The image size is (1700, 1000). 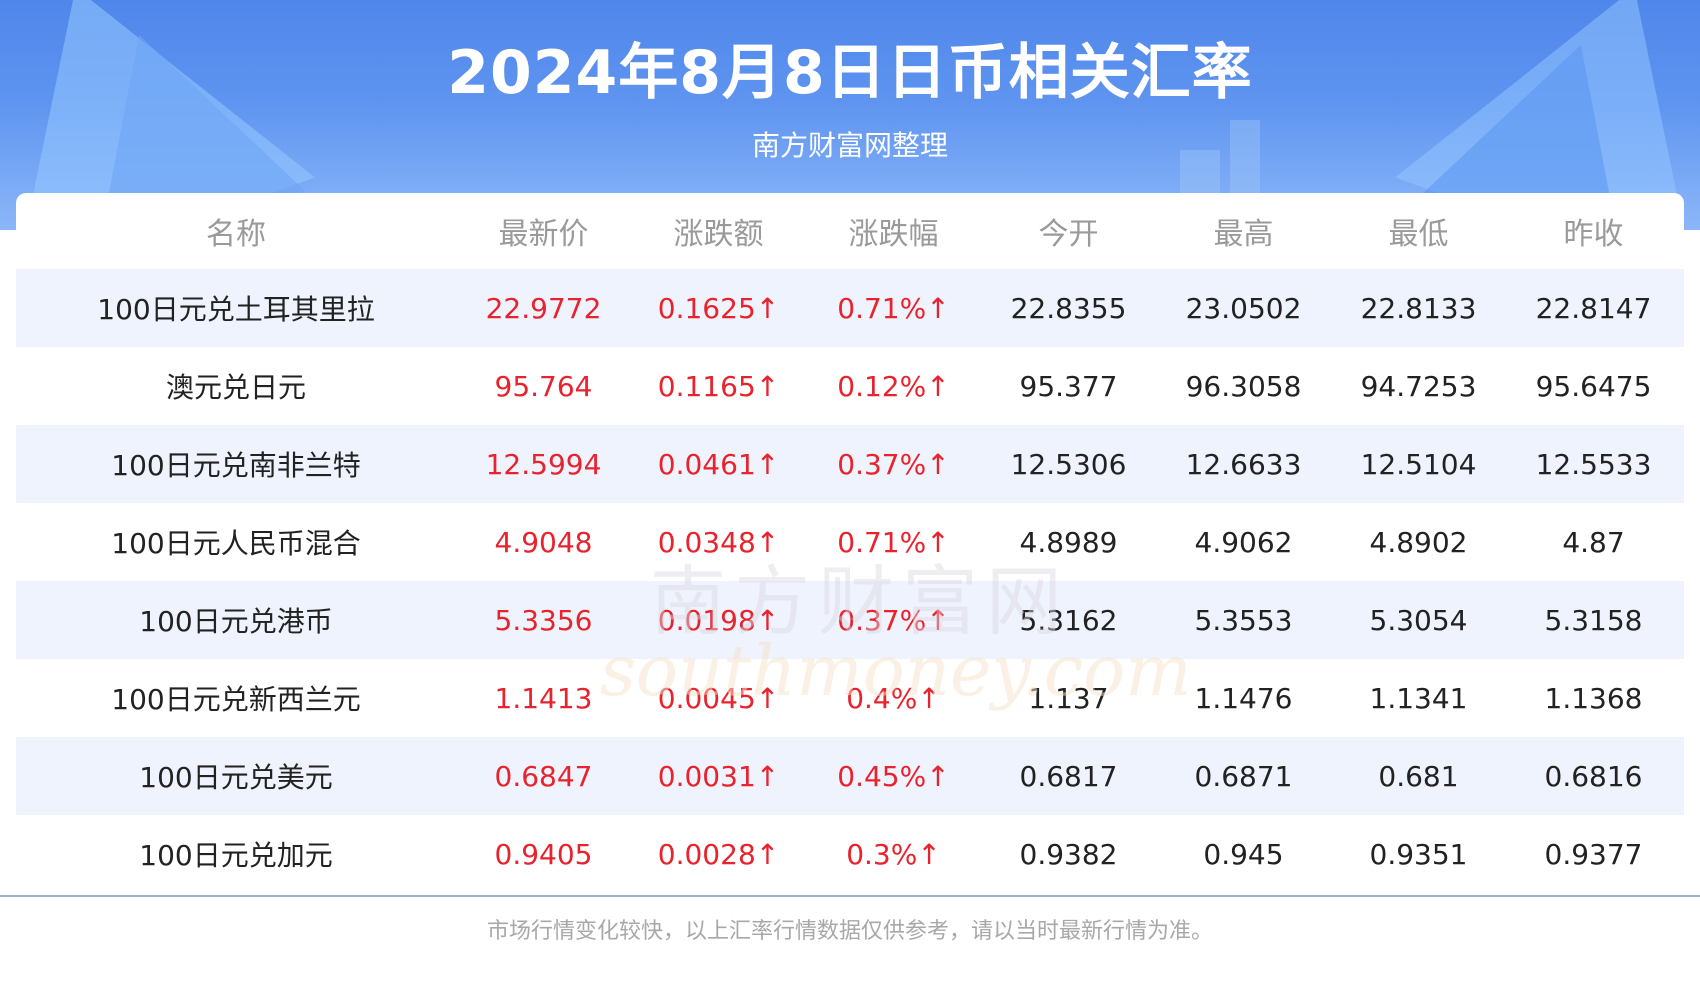 What do you see at coordinates (543, 776) in the screenshot?
I see `latest-price: 0.6847` at bounding box center [543, 776].